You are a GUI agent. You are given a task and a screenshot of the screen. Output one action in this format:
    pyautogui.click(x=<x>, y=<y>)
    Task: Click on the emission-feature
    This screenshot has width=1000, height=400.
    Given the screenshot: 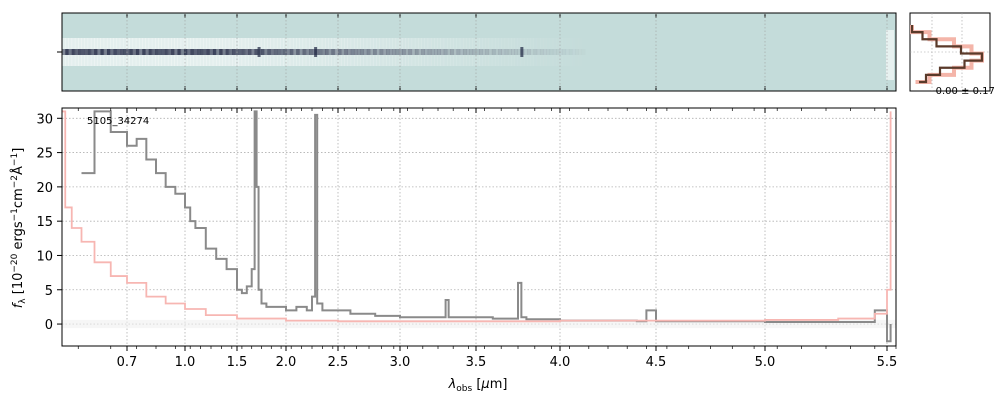 What is the action you would take?
    pyautogui.click(x=316, y=52)
    